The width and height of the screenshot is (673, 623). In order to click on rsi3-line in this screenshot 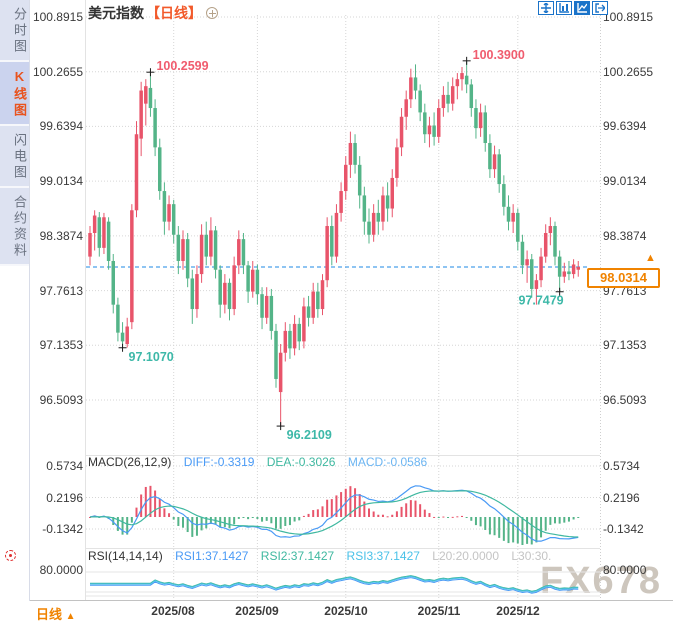, I will do `click(334, 584)`.